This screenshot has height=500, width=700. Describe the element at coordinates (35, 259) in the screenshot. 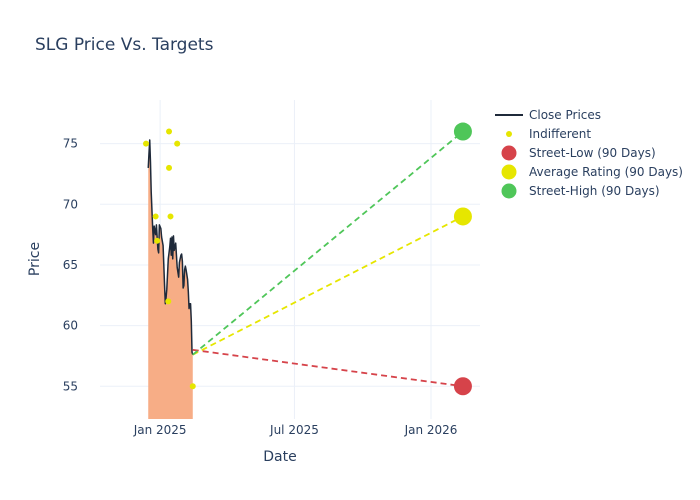

I see `y-axis-title: Price` at that location.